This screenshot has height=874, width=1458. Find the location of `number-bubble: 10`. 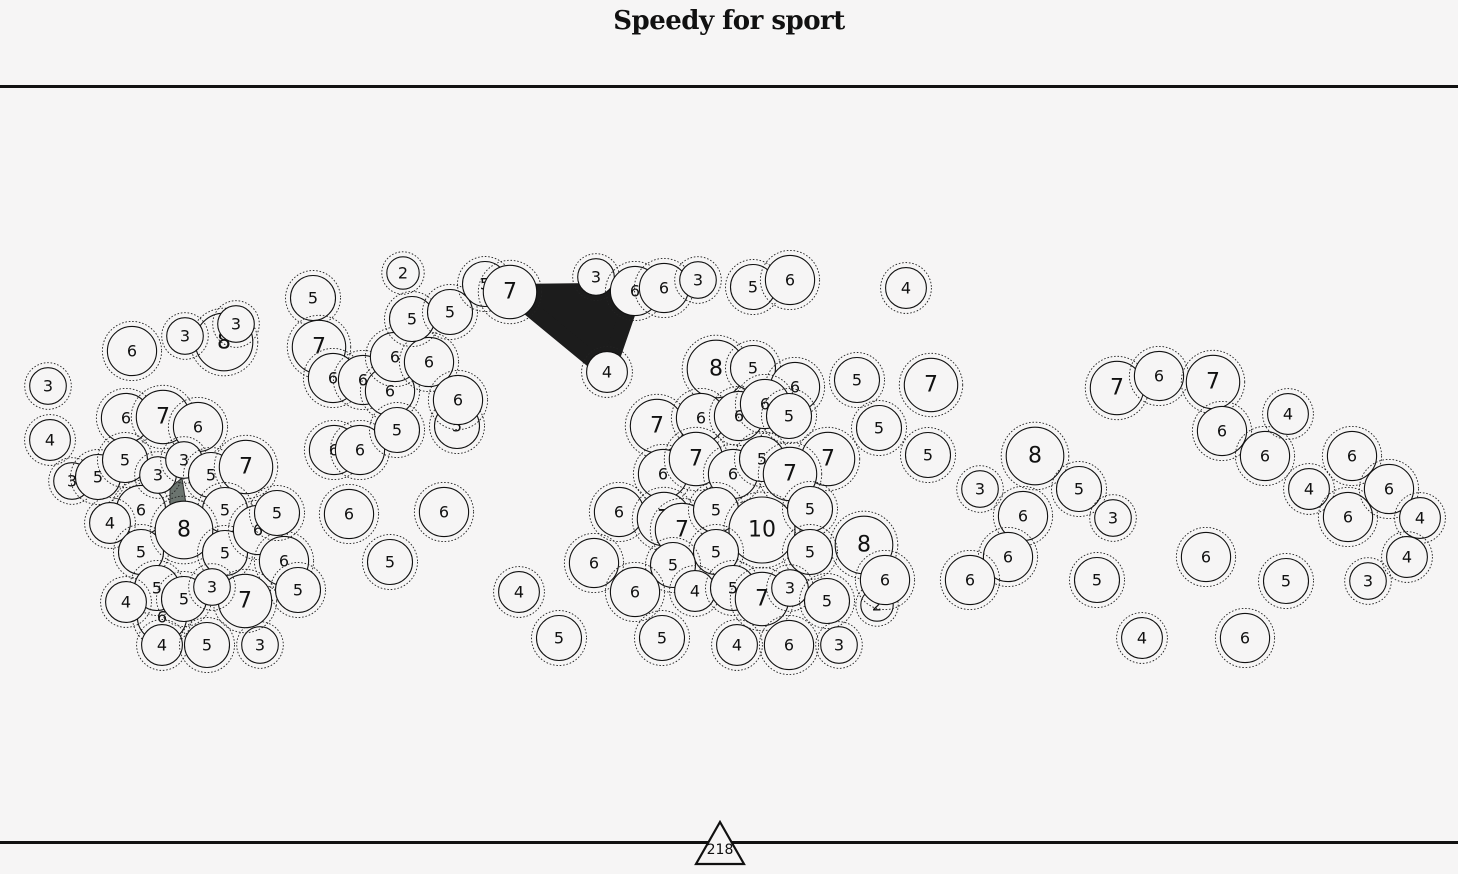

number-bubble: 10 is located at coordinates (762, 530).